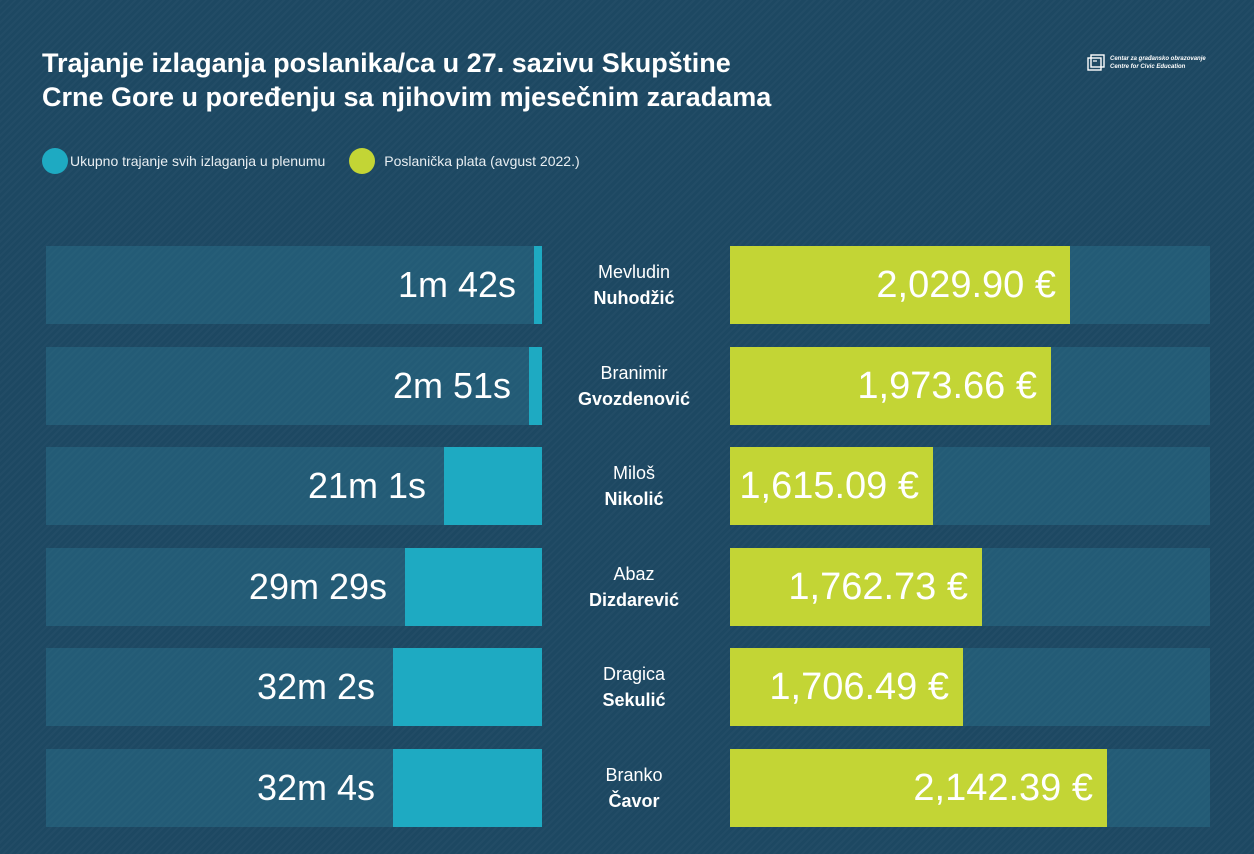 This screenshot has height=854, width=1254. Describe the element at coordinates (966, 285) in the screenshot. I see `salary-label: 2,029.90 €` at that location.